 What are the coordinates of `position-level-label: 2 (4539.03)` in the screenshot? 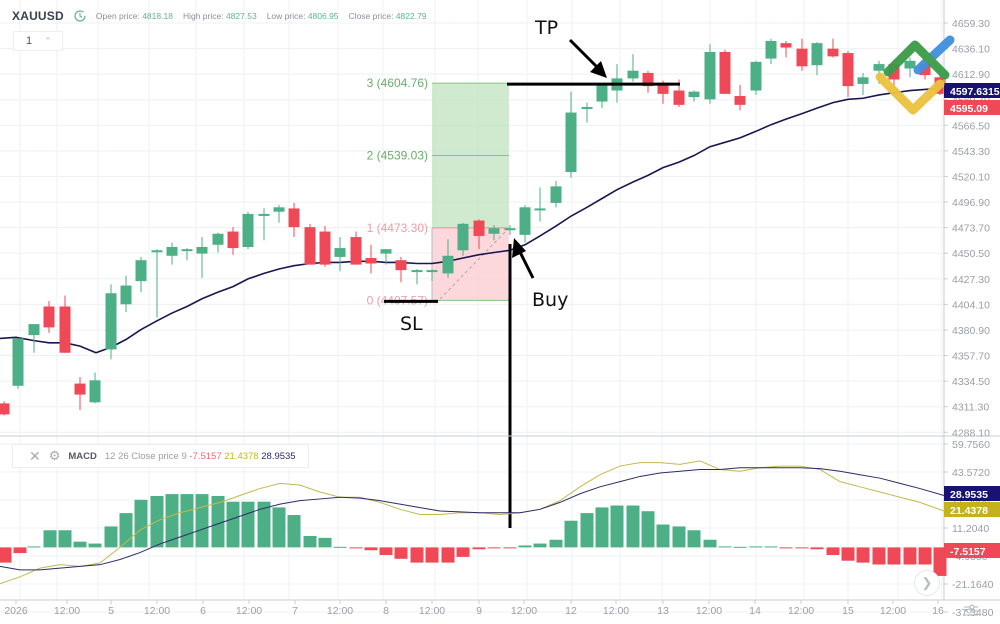 It's located at (397, 156).